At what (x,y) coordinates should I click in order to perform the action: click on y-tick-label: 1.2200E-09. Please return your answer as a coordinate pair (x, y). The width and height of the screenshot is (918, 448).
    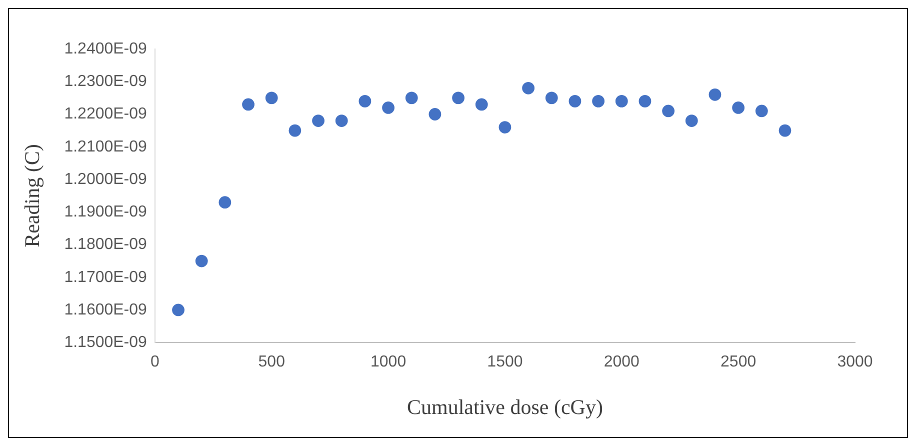
    Looking at the image, I should click on (106, 114).